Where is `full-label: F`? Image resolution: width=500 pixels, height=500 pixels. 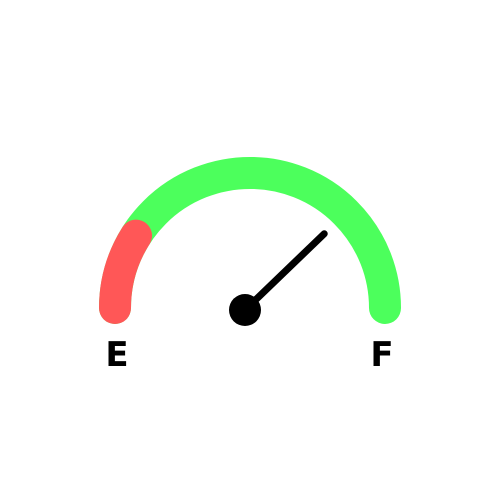 full-label: F is located at coordinates (381, 355).